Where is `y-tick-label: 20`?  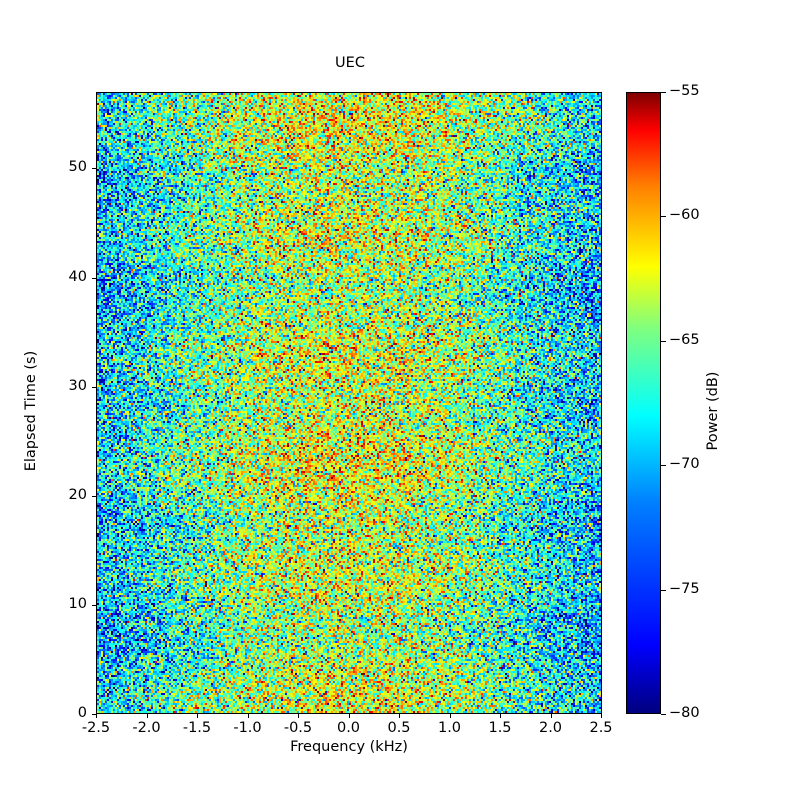 y-tick-label: 20 is located at coordinates (77, 494).